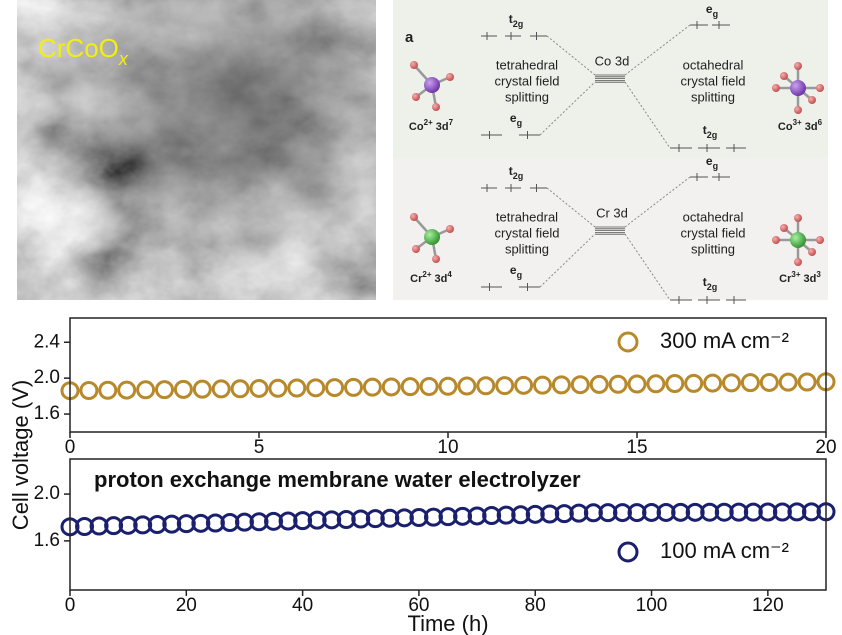  I want to click on center-label: Co 3d, so click(612, 60).